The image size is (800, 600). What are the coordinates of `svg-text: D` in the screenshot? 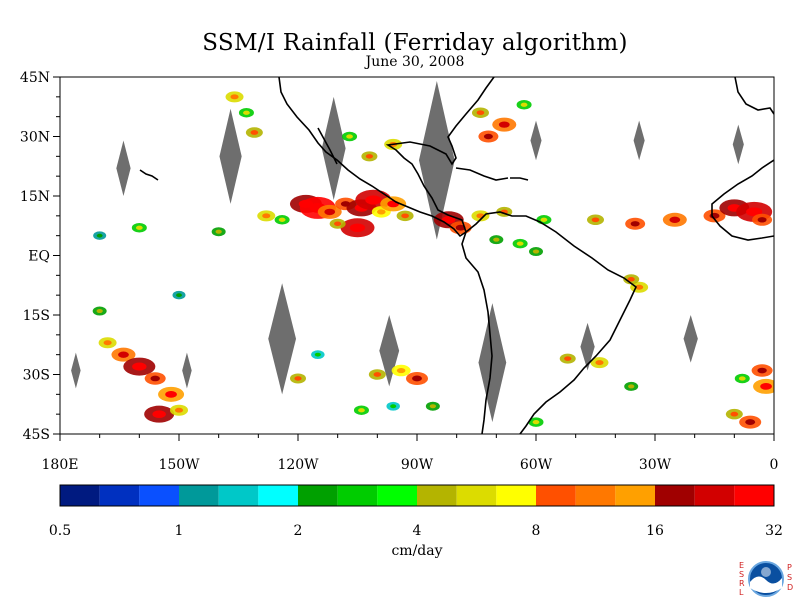 It's located at (790, 587).